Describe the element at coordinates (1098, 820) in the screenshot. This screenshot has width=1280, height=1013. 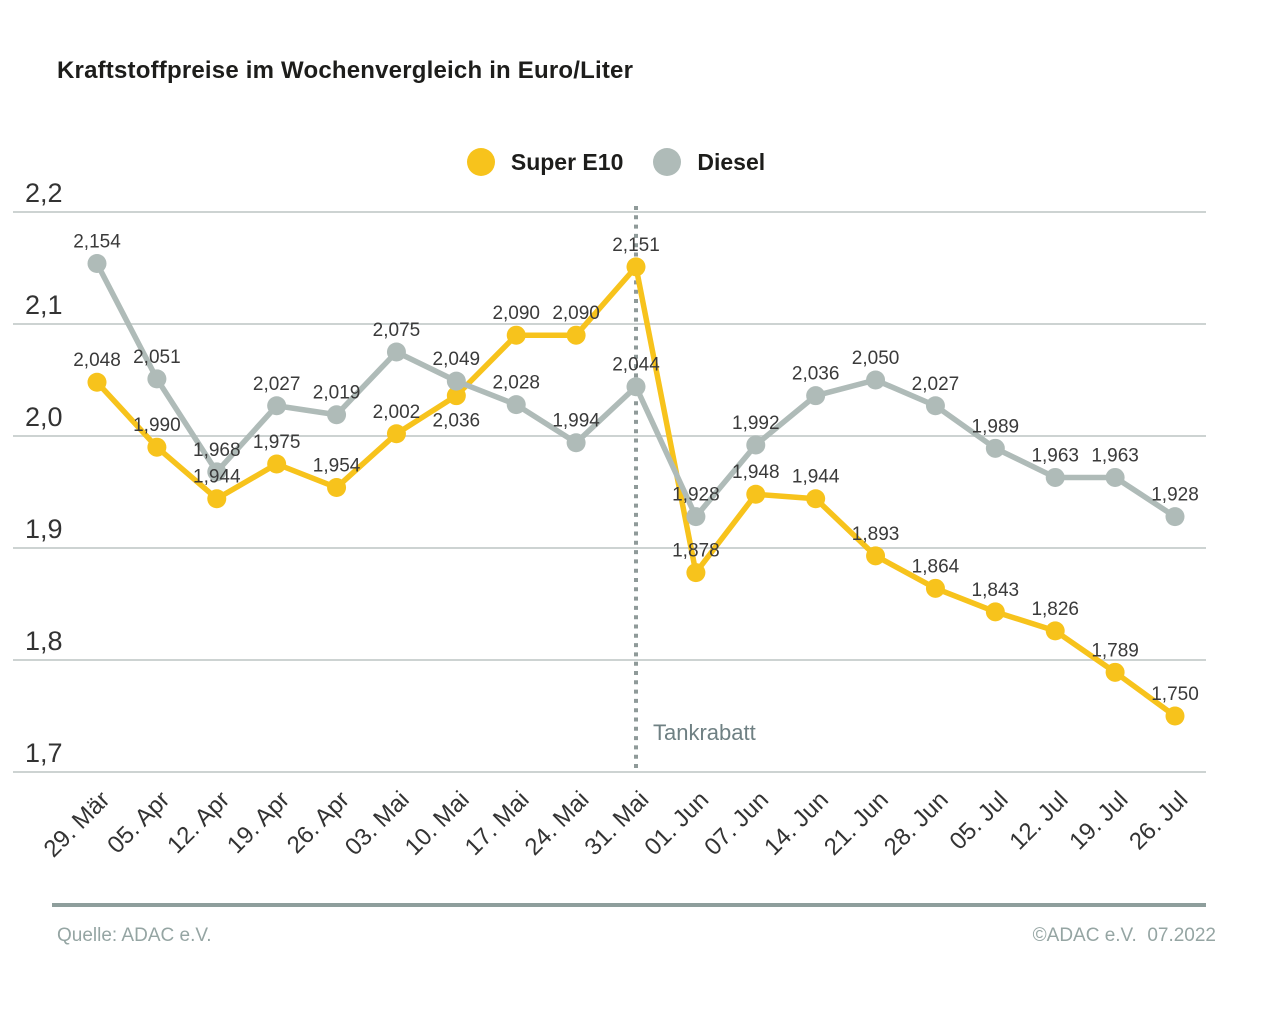
I see `x-tick-label: 19. Jul` at that location.